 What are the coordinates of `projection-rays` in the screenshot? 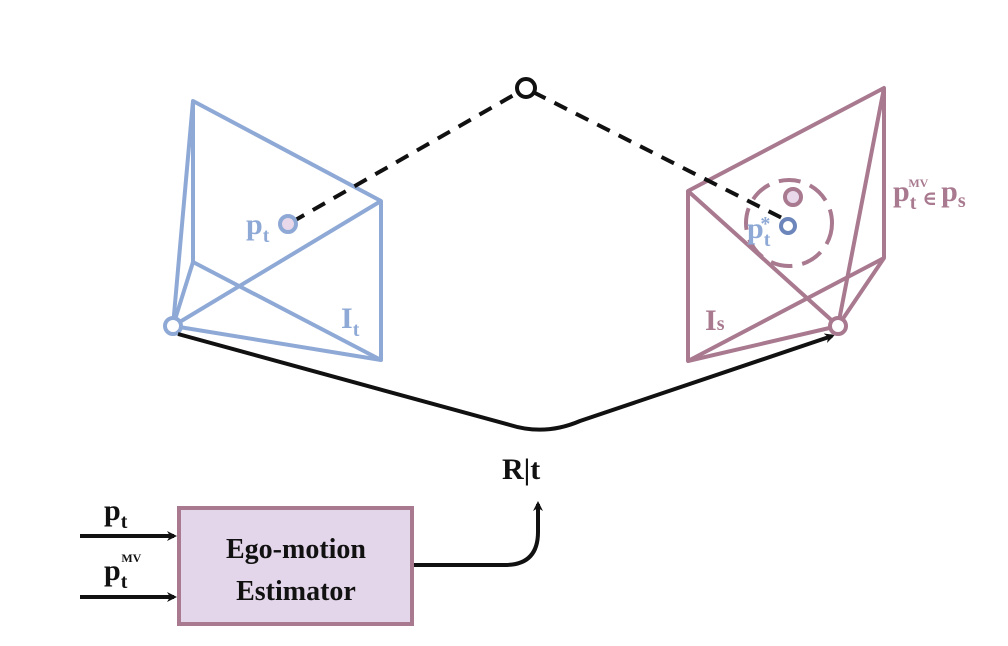 It's located at (537, 157).